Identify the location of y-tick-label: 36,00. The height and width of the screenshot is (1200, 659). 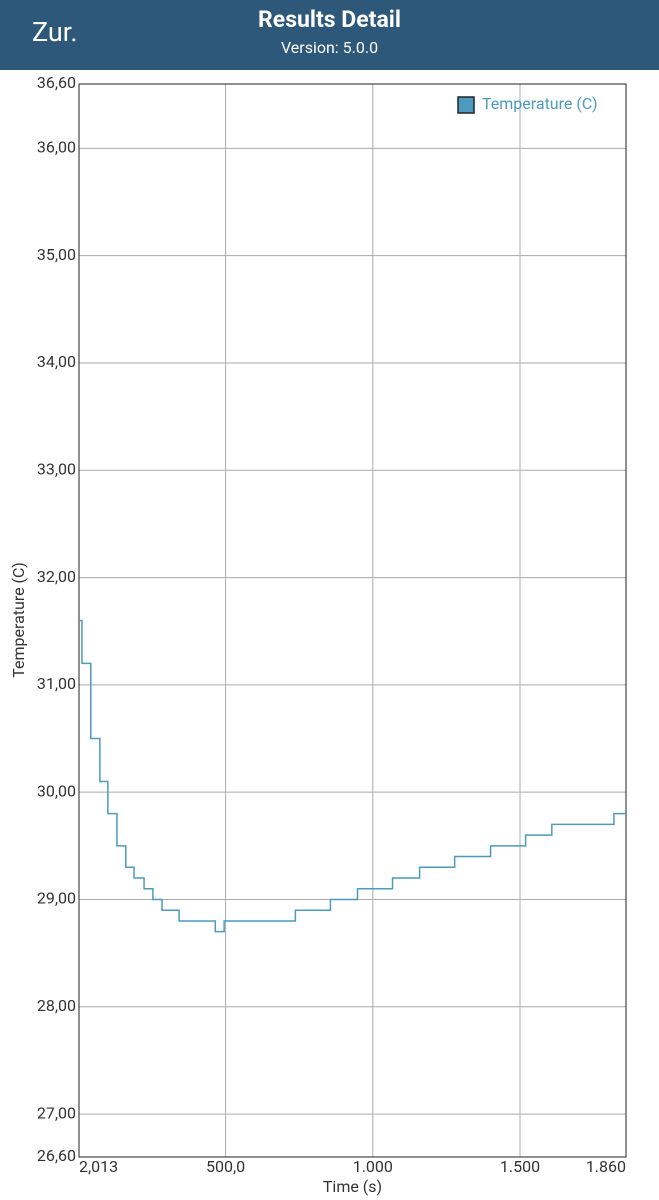
(56, 147).